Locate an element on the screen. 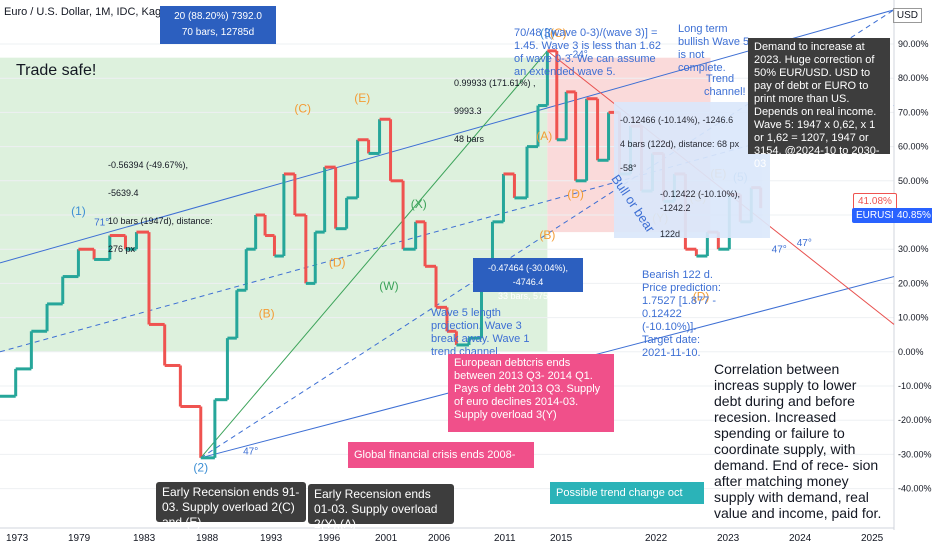 The width and height of the screenshot is (932, 550). measure-right-line2: 4 bars (122d), distance: 68 px is located at coordinates (680, 144).